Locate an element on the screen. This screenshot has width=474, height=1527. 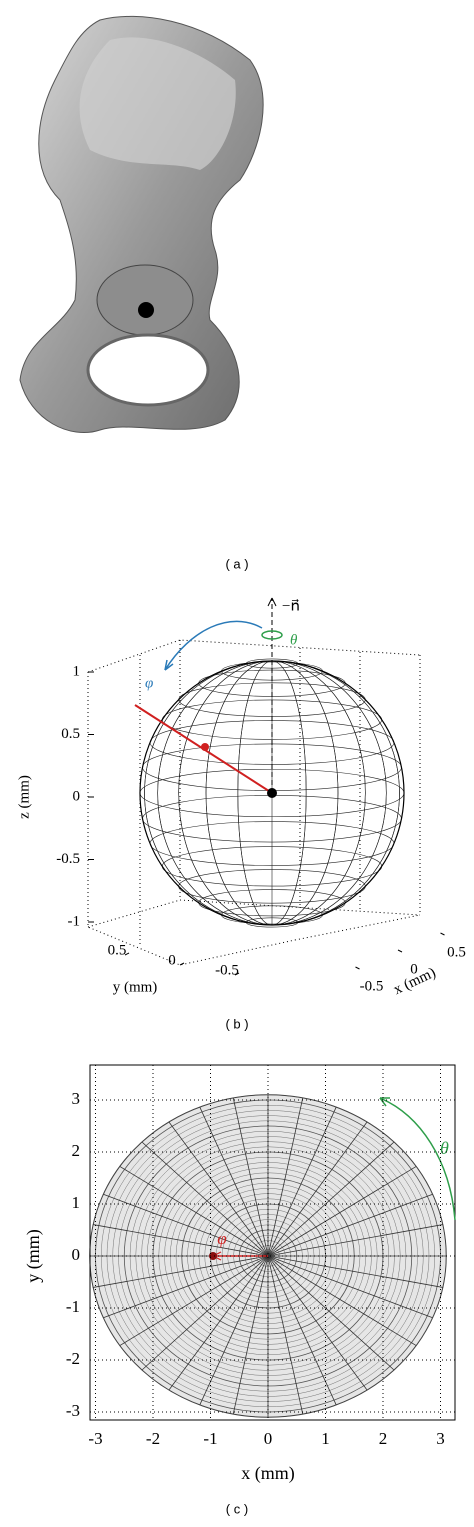
y-tick-label: -2 is located at coordinates (73, 1358).